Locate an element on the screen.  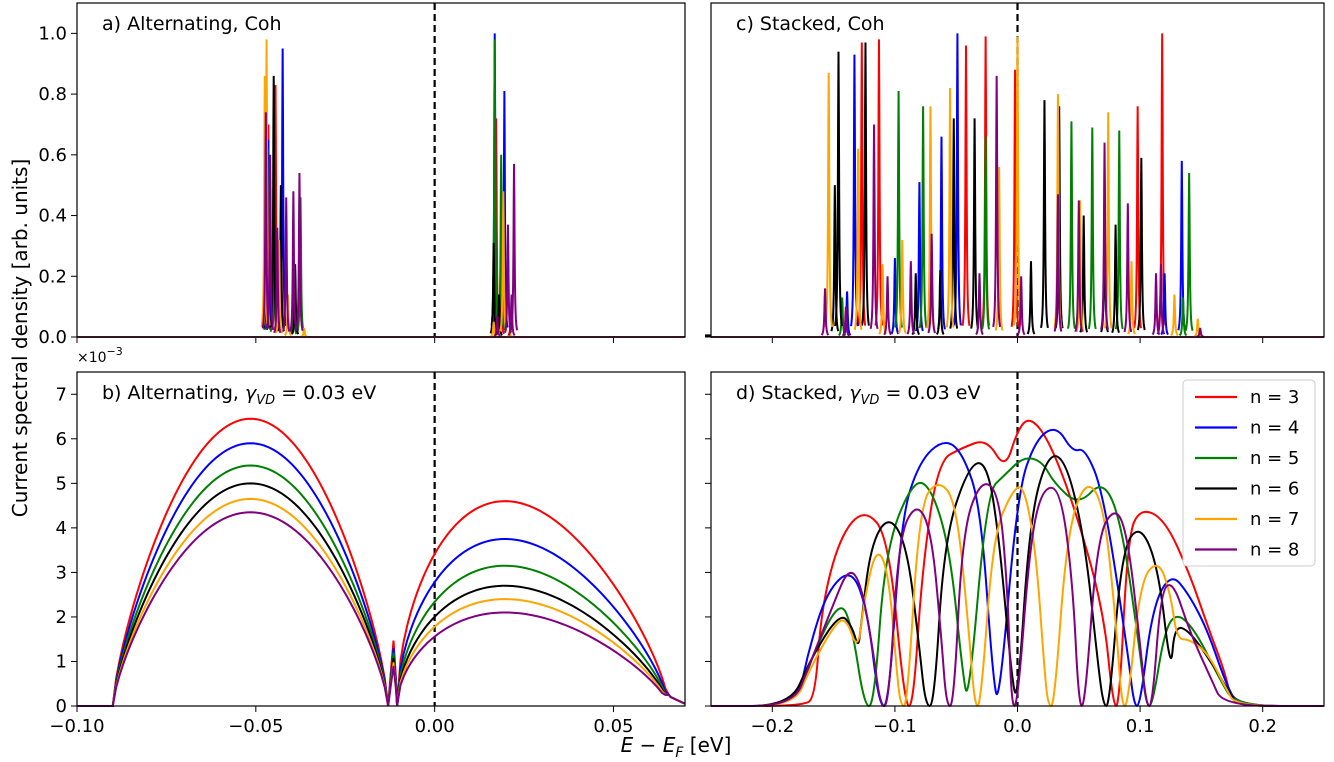
x-tick-label: 0.00 is located at coordinates (435, 726).